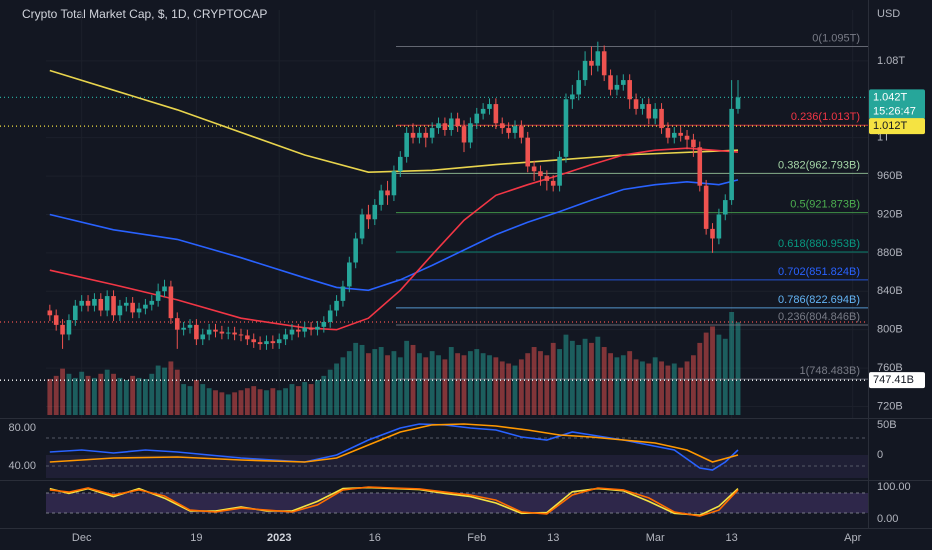 The image size is (932, 550). What do you see at coordinates (888, 14) in the screenshot?
I see `currency-label: USD` at bounding box center [888, 14].